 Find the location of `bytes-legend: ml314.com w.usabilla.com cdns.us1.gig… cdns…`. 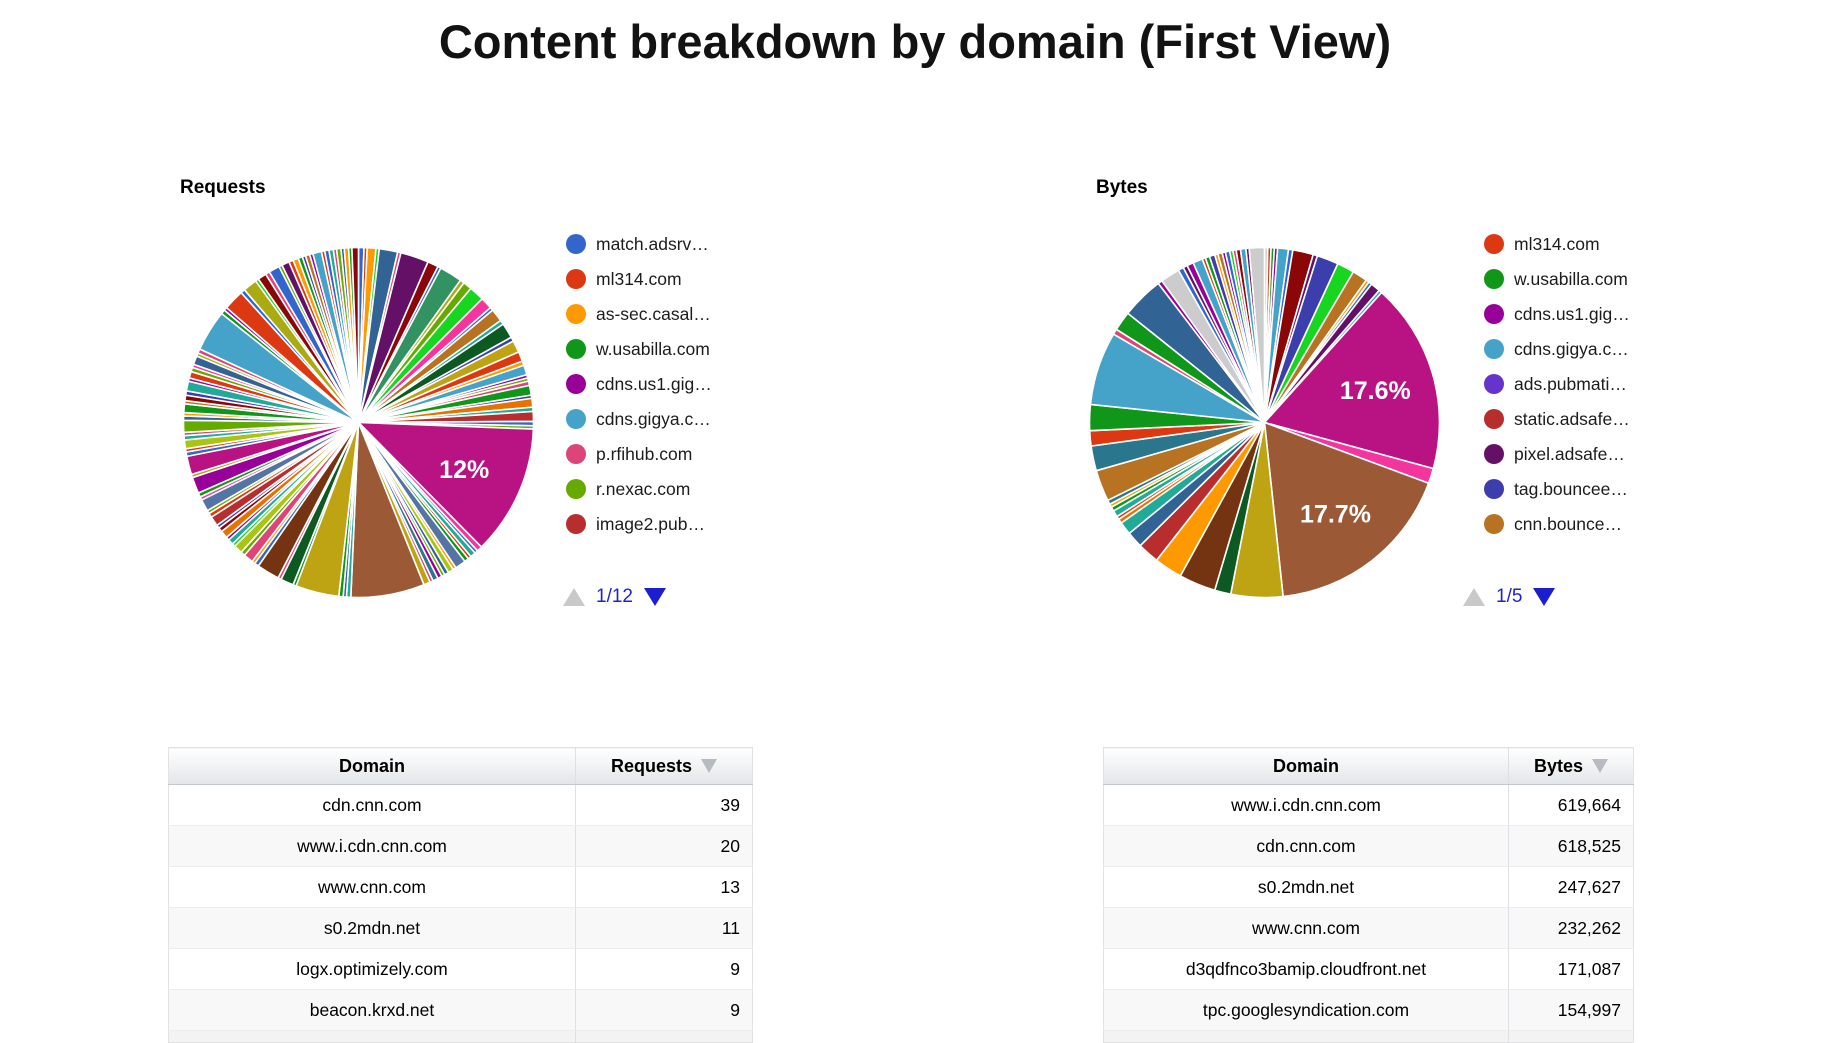

bytes-legend: ml314.com w.usabilla.com cdns.us1.gig… cdns… is located at coordinates (1557, 391).